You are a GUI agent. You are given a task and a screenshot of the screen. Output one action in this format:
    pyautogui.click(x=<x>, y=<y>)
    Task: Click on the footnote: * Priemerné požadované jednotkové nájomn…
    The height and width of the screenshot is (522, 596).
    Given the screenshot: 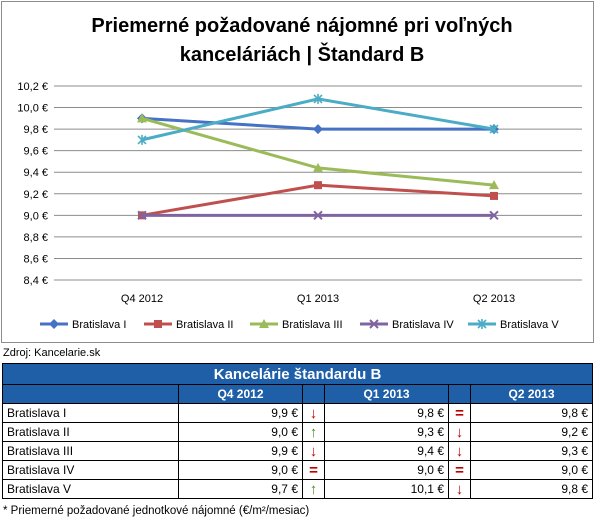 What is the action you would take?
    pyautogui.click(x=156, y=511)
    